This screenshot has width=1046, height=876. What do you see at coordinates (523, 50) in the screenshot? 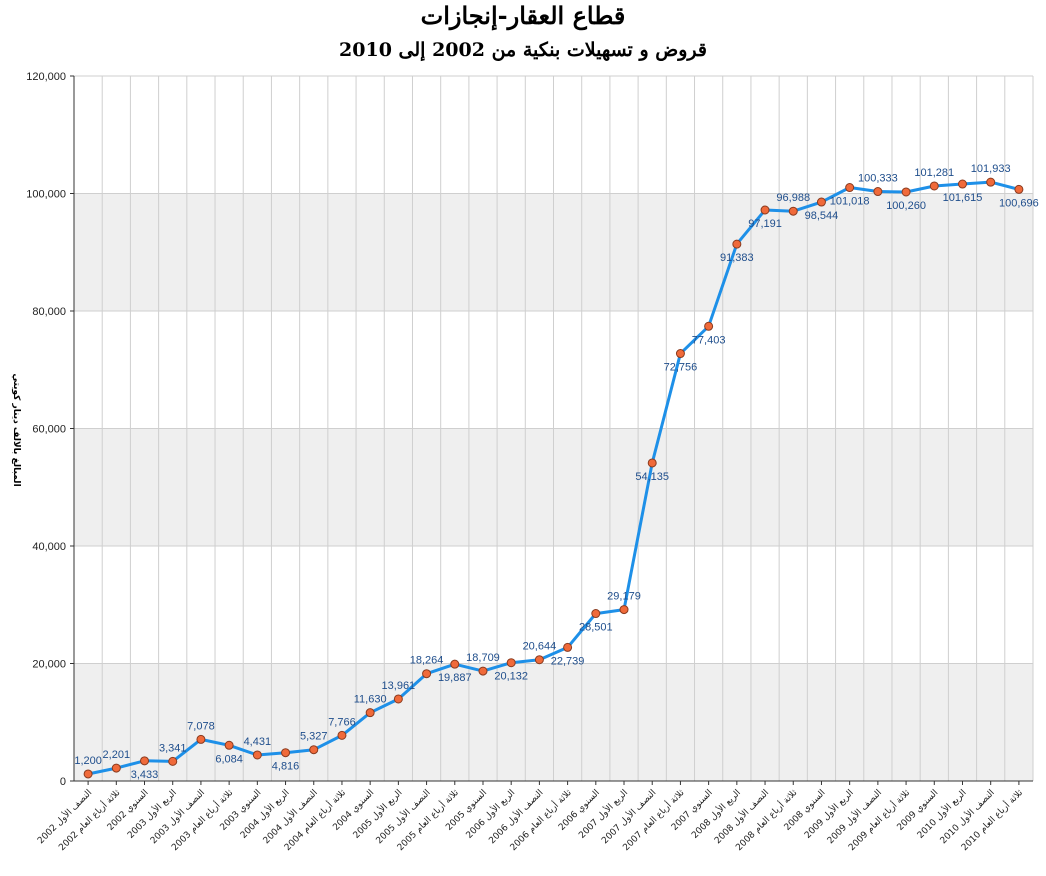
I see `chart-subtitle: قروض و تسهيلات بنكية من 2002 إلى 2010` at bounding box center [523, 50].